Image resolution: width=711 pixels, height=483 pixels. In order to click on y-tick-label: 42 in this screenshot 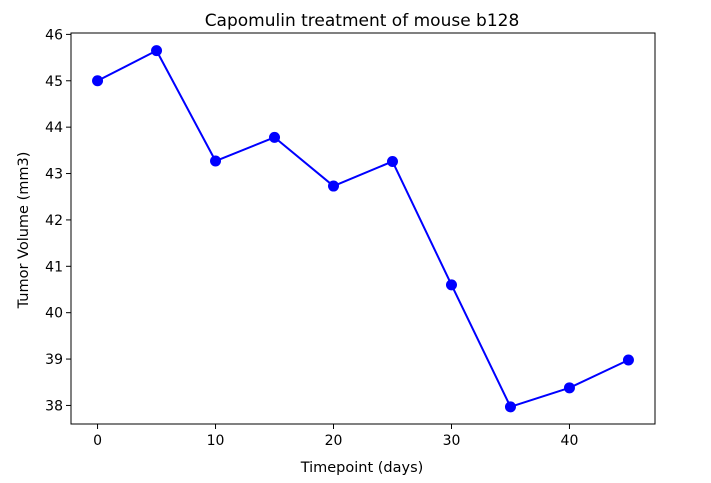, I will do `click(54, 221)`.